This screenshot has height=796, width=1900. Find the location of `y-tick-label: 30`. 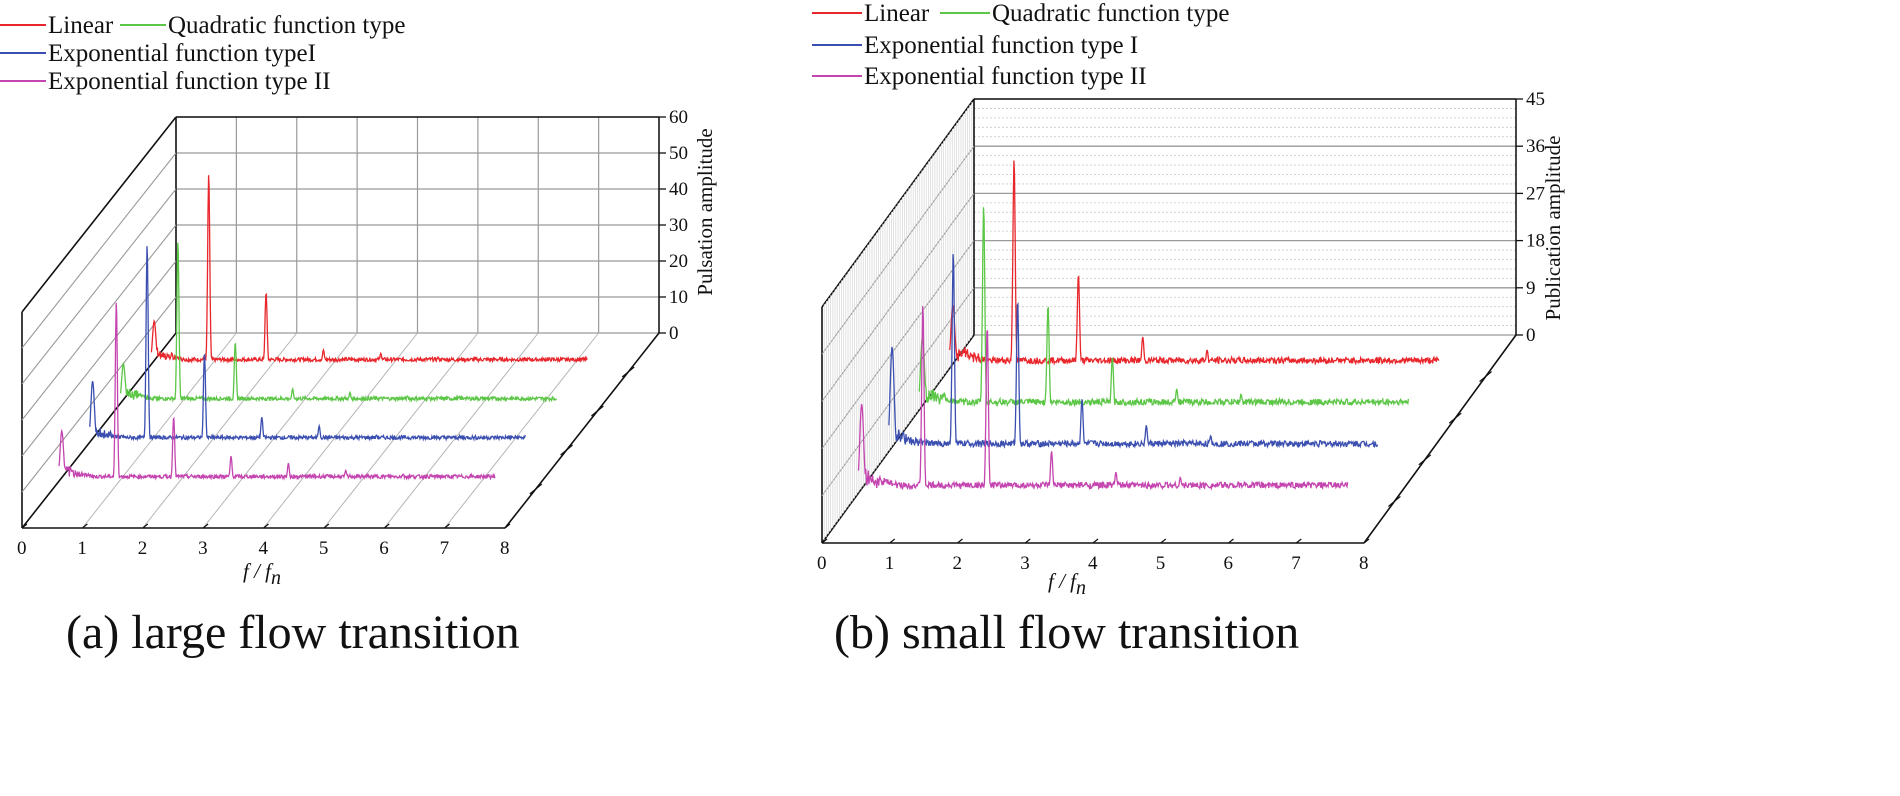

y-tick-label: 30 is located at coordinates (678, 225).